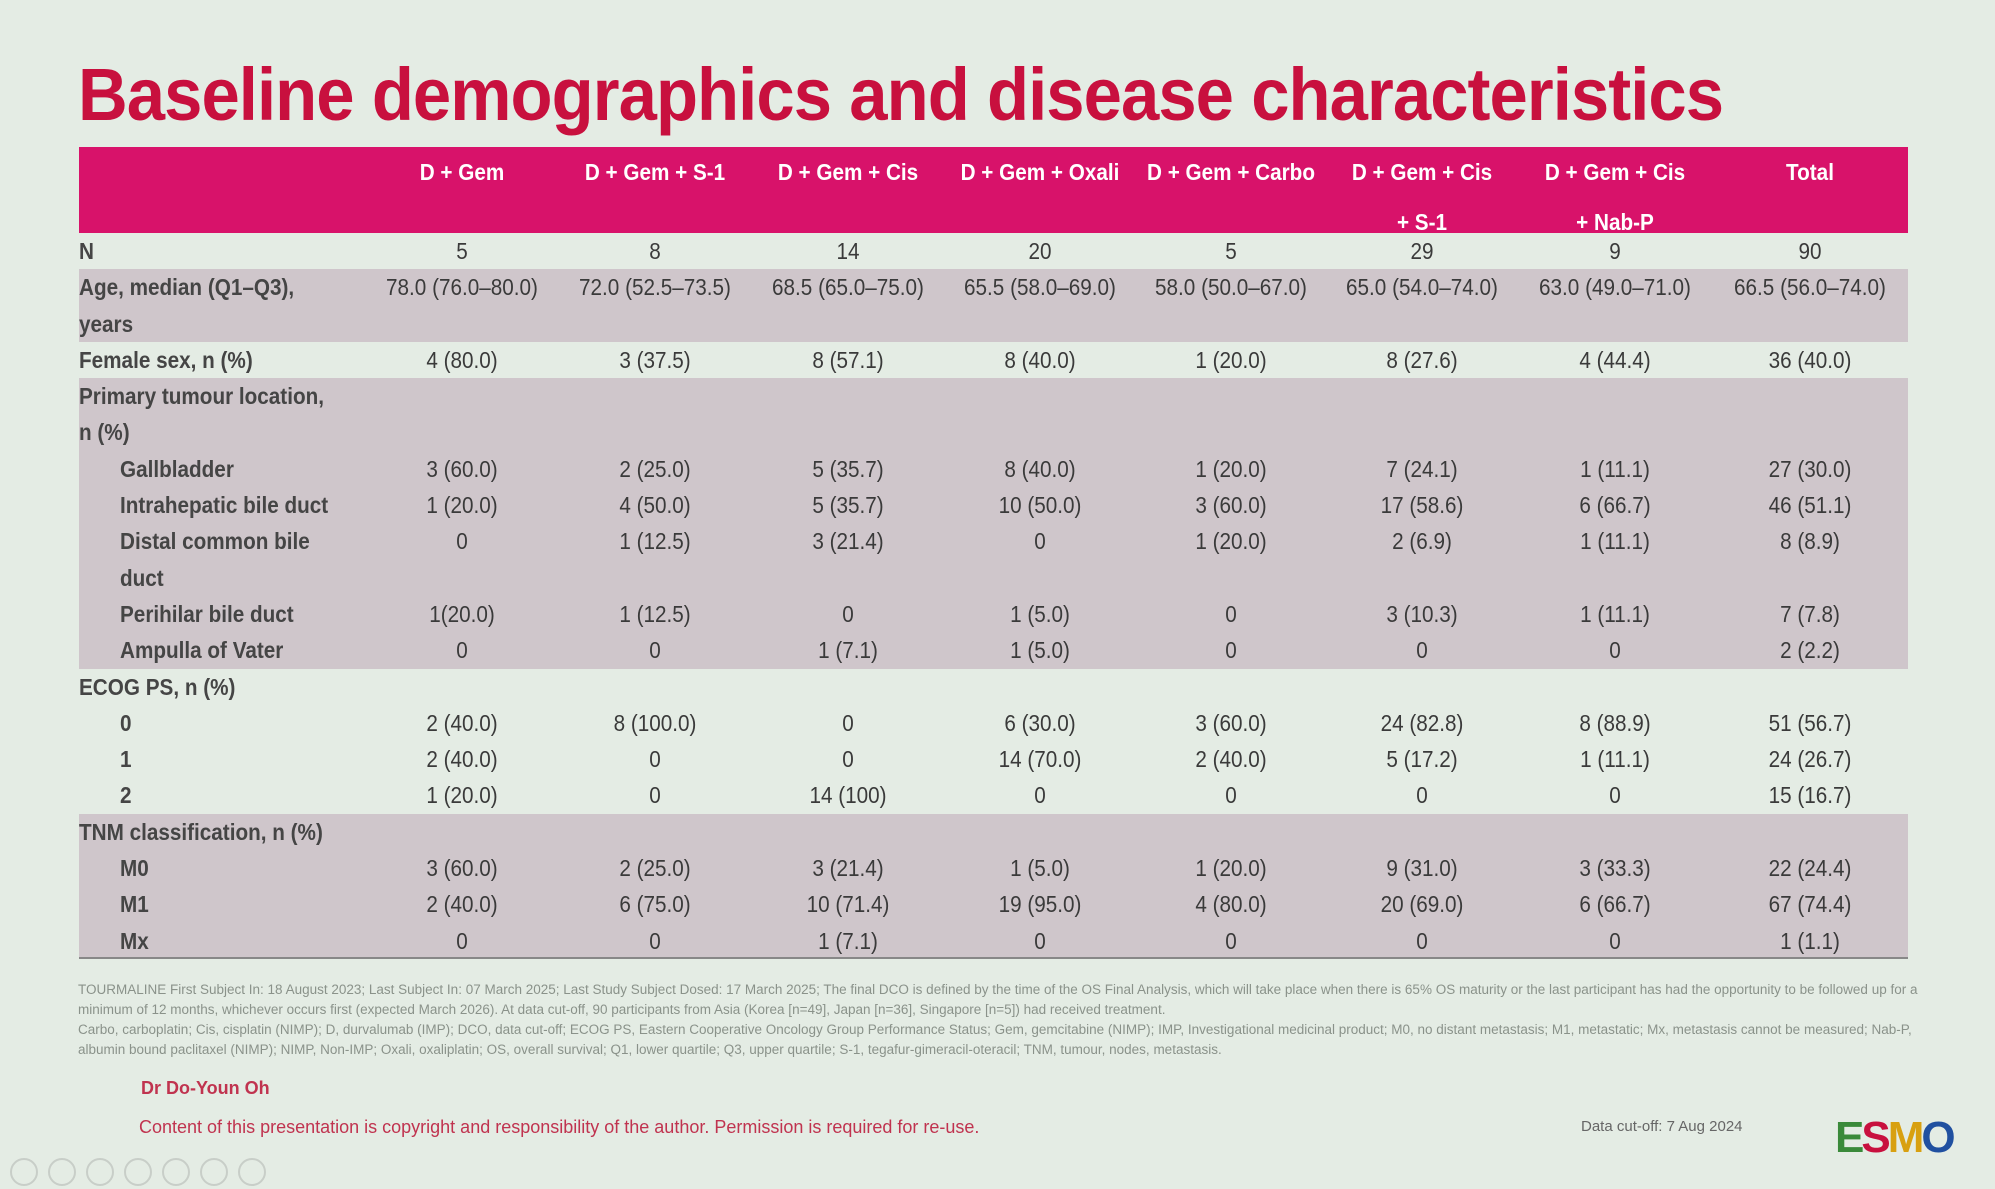 This screenshot has width=1995, height=1189. What do you see at coordinates (62, 1172) in the screenshot?
I see `pen-icon` at bounding box center [62, 1172].